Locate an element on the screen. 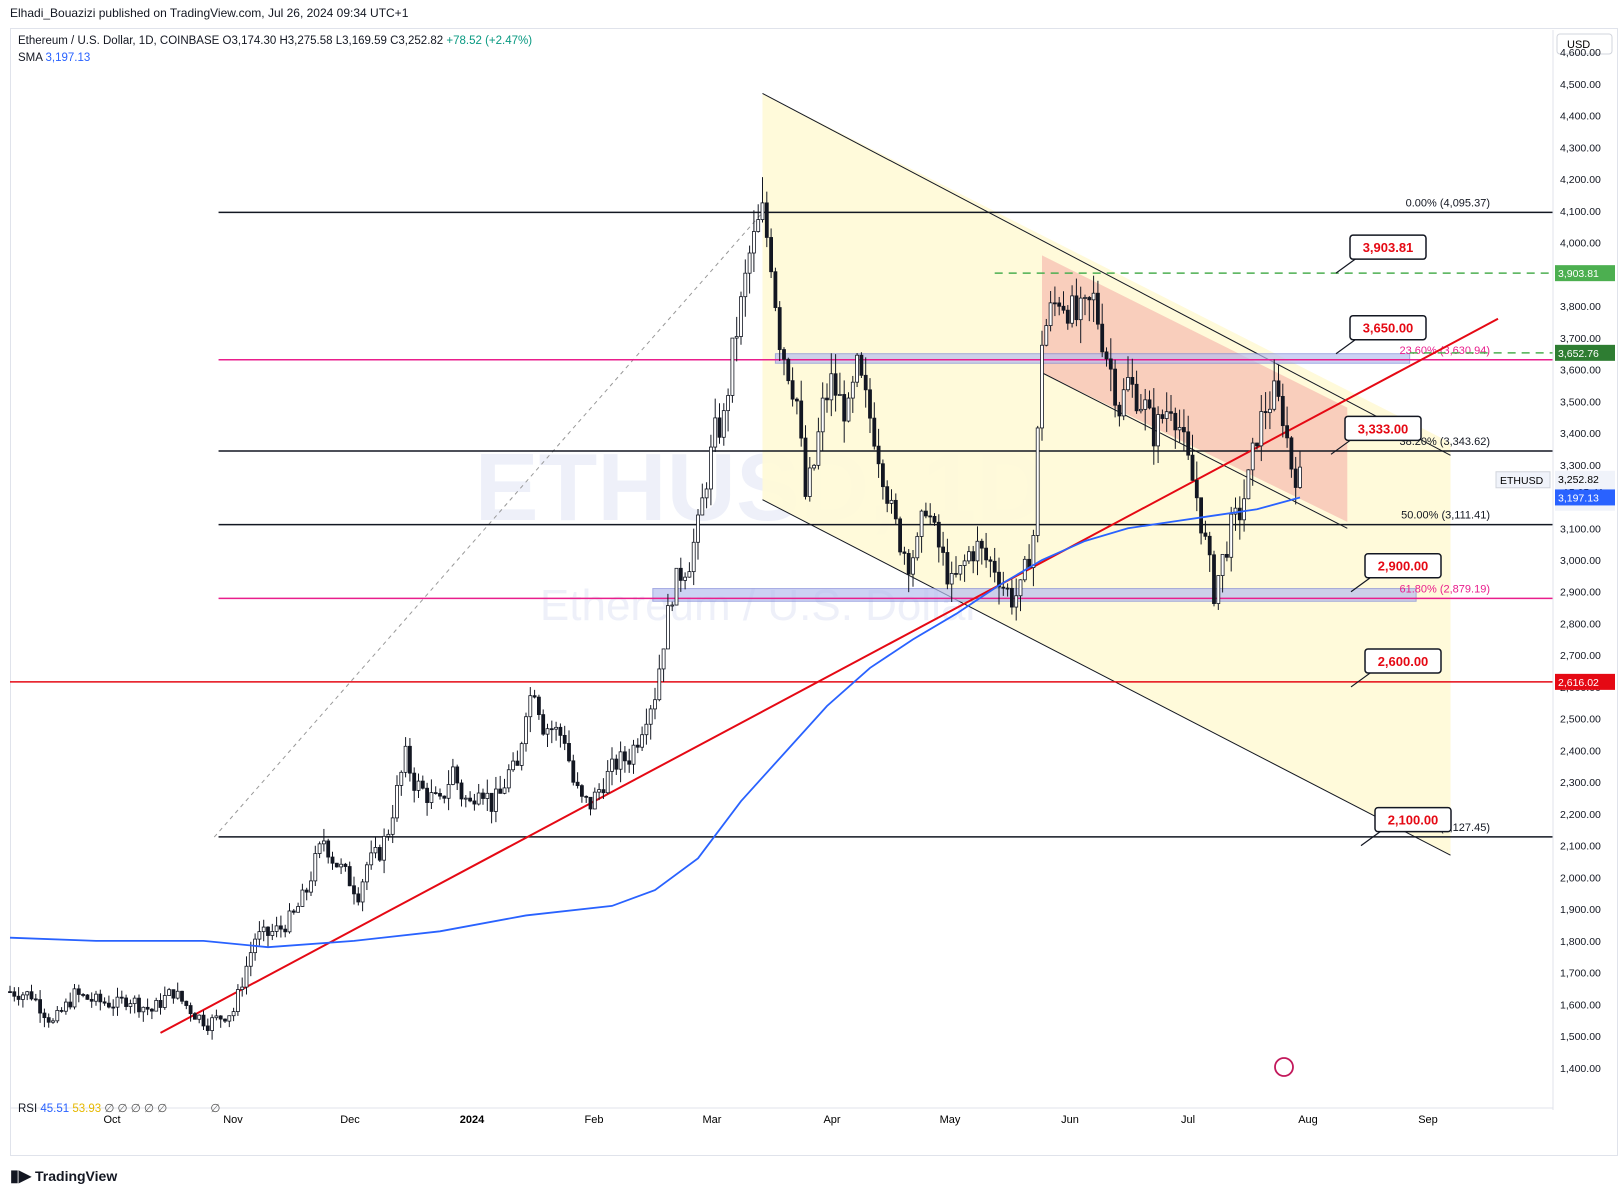 The height and width of the screenshot is (1190, 1624). callout-label: 3,650.00 is located at coordinates (1388, 328).